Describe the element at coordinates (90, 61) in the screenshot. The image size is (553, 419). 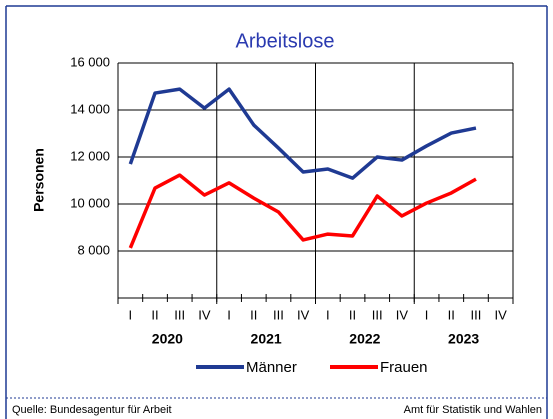
I see `y-tick-label: 16 000` at that location.